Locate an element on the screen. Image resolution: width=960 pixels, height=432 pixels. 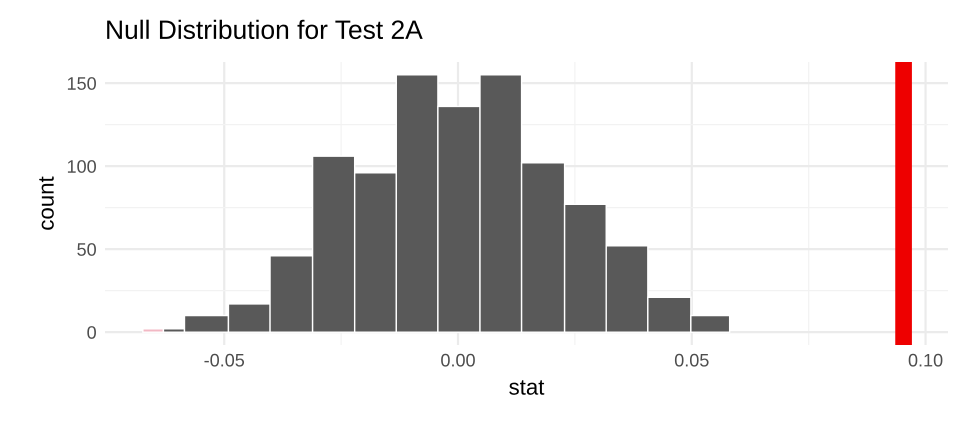
x-tick-label: 0.00 is located at coordinates (458, 360).